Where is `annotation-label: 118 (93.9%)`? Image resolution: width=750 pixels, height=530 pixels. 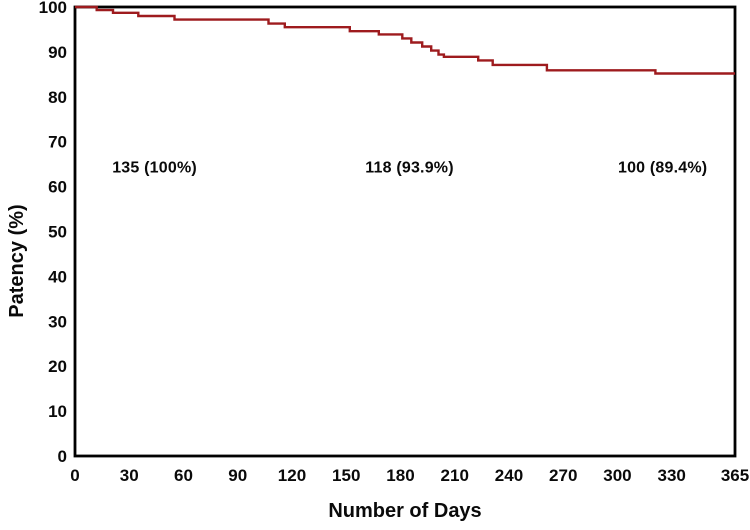
annotation-label: 118 (93.9%) is located at coordinates (409, 167).